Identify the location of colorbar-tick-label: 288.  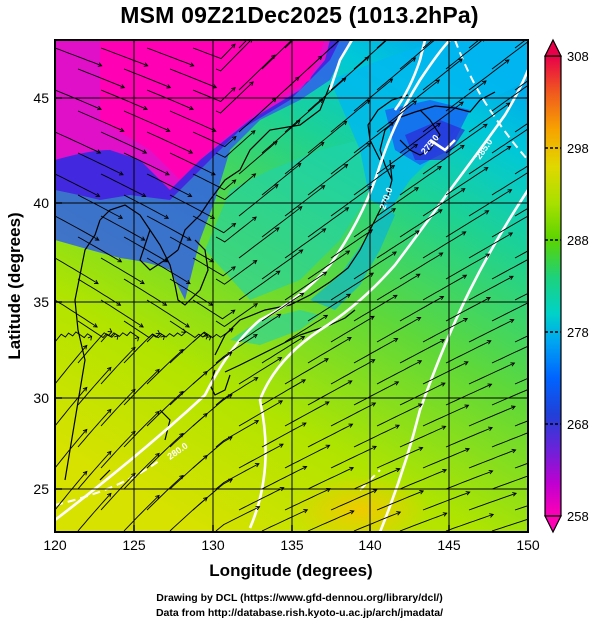
(578, 240).